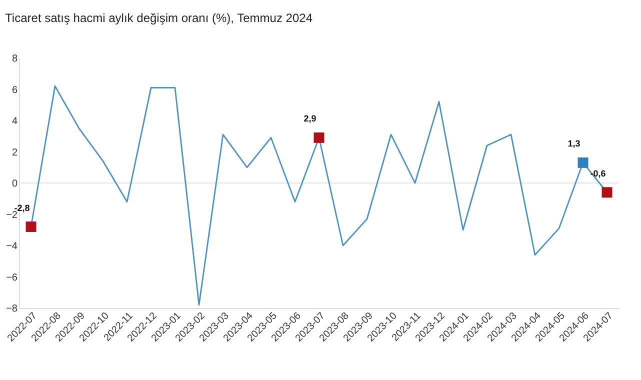  What do you see at coordinates (310, 119) in the screenshot?
I see `data-label: 2,9` at bounding box center [310, 119].